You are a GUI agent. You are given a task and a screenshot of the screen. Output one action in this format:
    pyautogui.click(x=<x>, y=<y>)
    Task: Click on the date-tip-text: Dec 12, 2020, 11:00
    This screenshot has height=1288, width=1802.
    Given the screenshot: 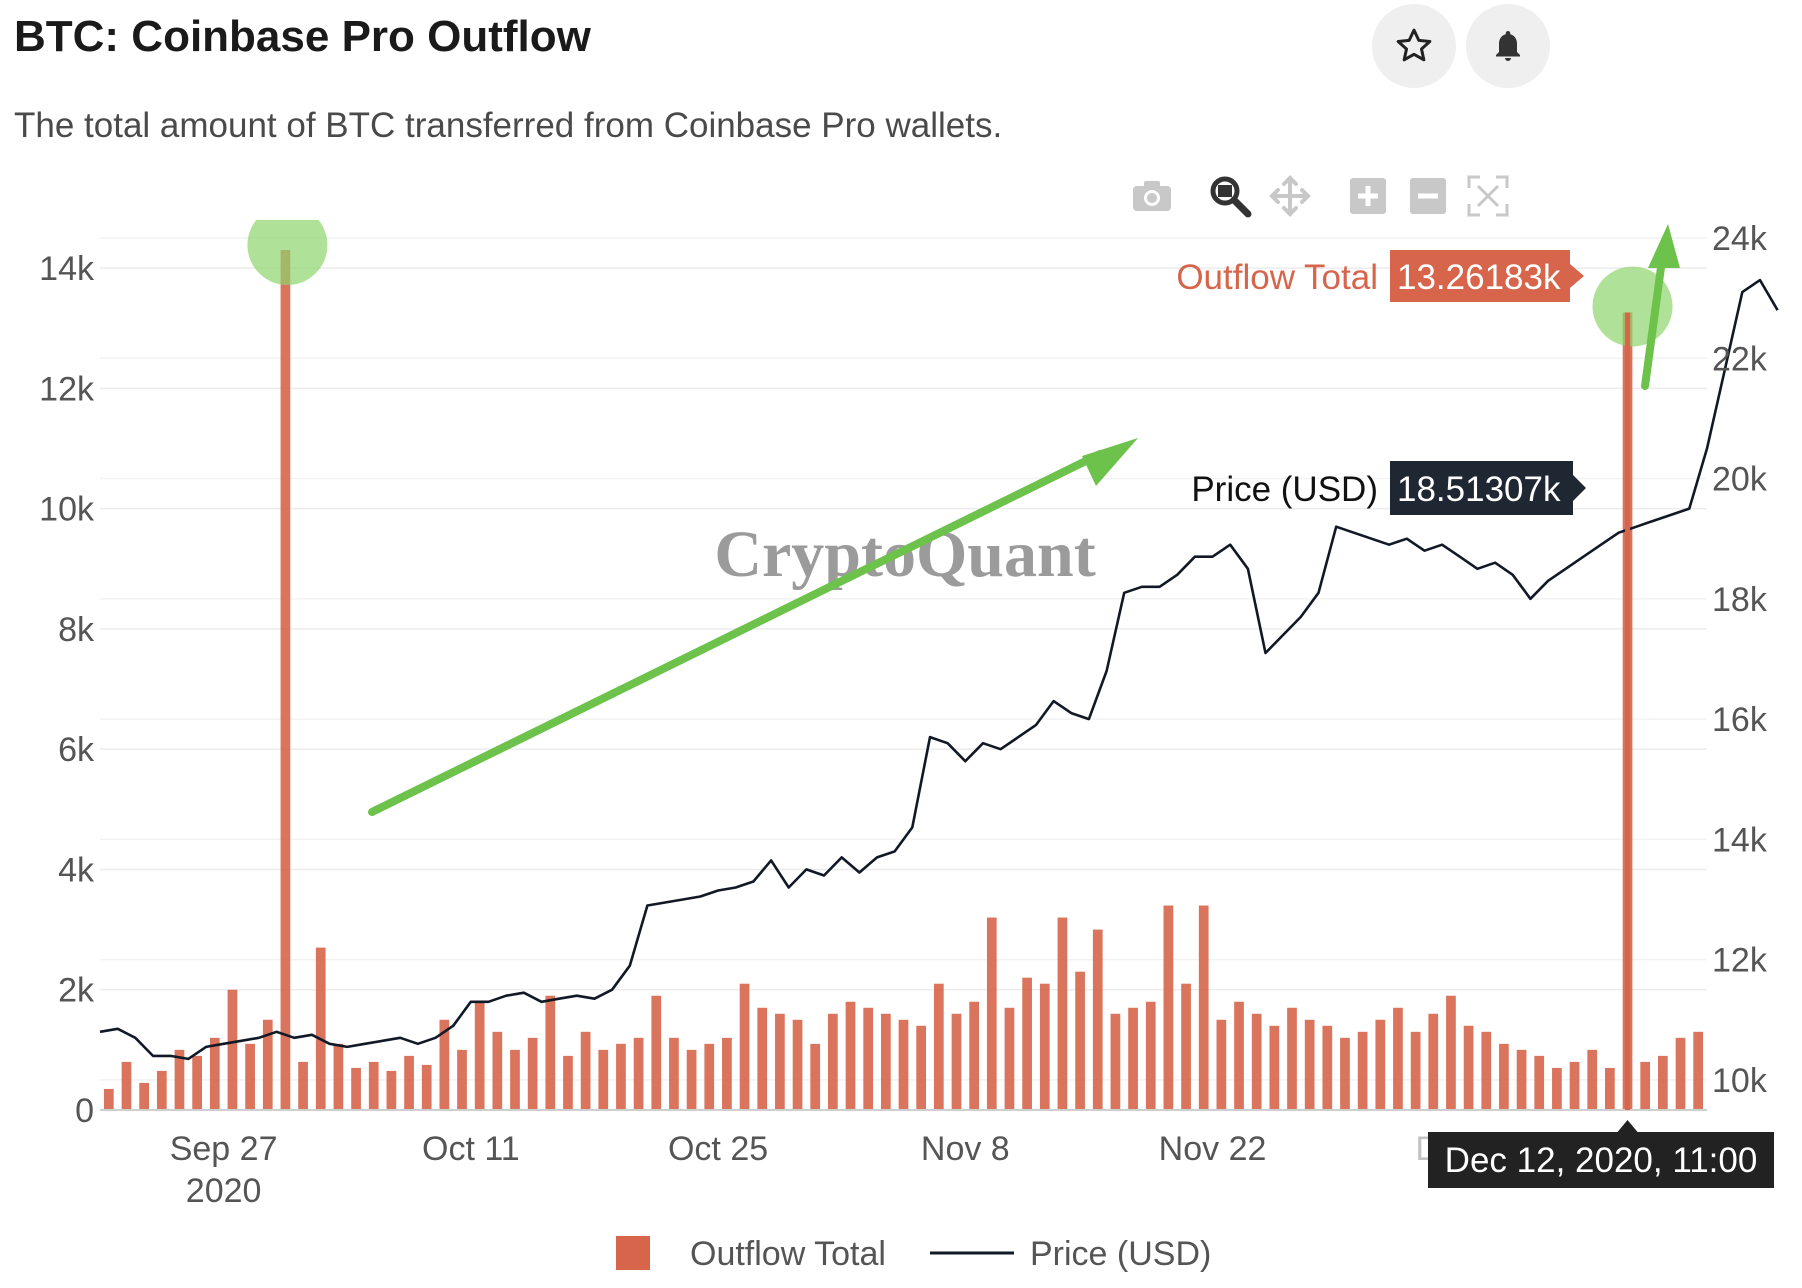 What is the action you would take?
    pyautogui.click(x=1601, y=1160)
    